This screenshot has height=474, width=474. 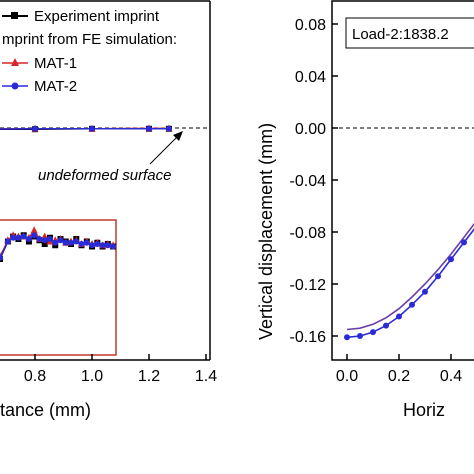 I want to click on annotation-arrow-head, so click(x=178, y=136).